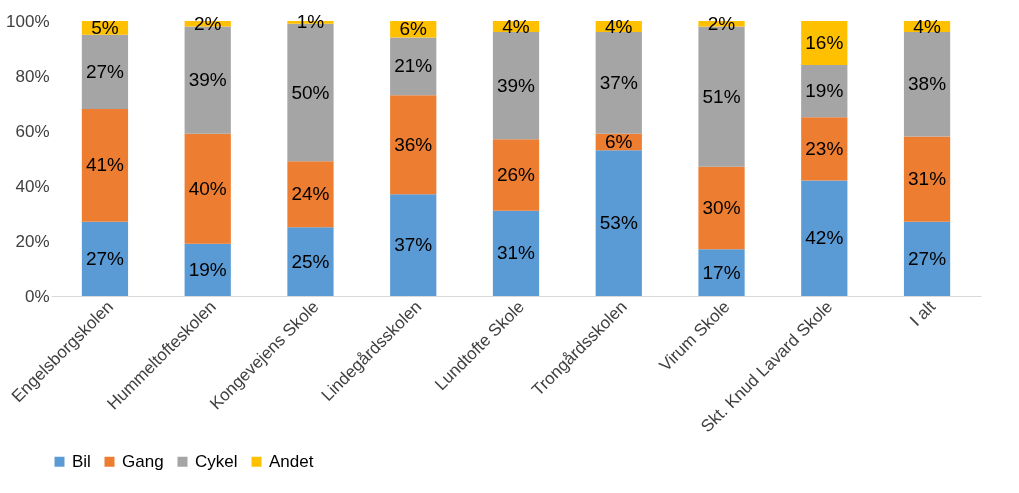 This screenshot has width=1019, height=493. Describe the element at coordinates (32, 76) in the screenshot. I see `y-tick-label: 80%` at that location.